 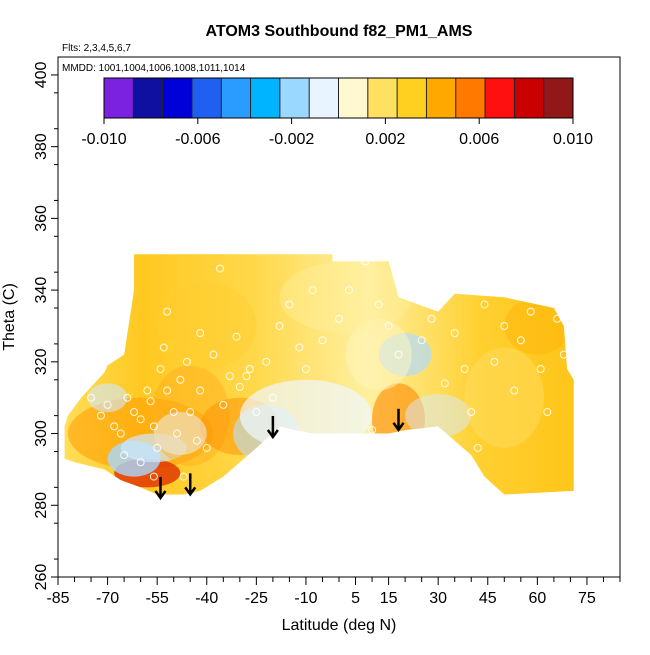 What do you see at coordinates (206, 598) in the screenshot?
I see `x-tick-label: -40` at bounding box center [206, 598].